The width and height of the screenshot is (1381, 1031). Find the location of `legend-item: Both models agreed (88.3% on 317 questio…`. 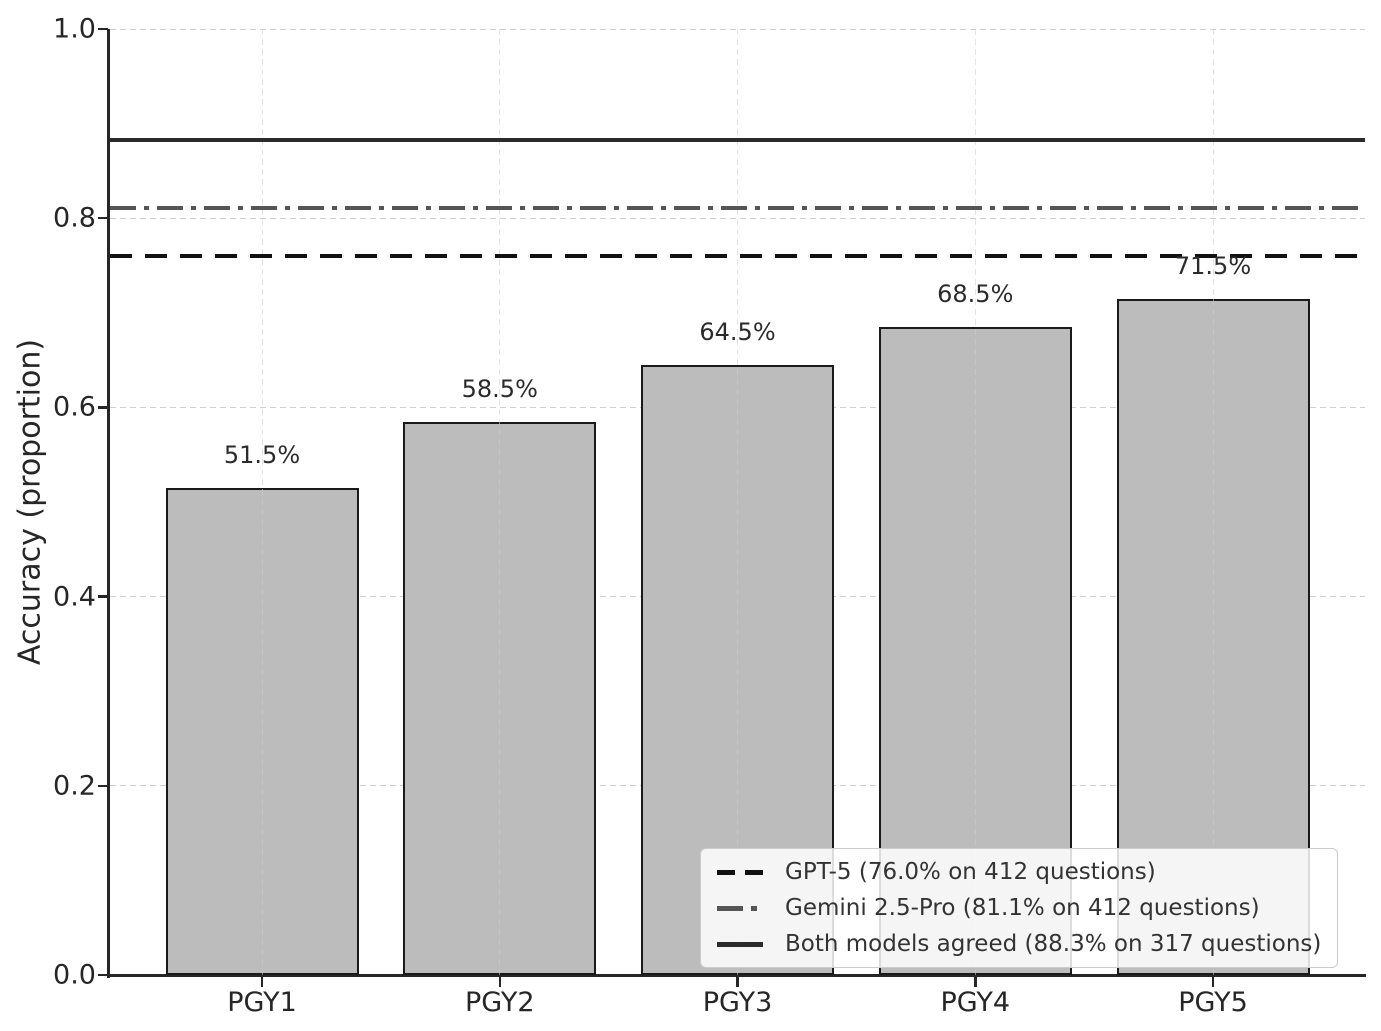

legend-item: Both models agreed (88.3% on 317 questio… is located at coordinates (1019, 944).